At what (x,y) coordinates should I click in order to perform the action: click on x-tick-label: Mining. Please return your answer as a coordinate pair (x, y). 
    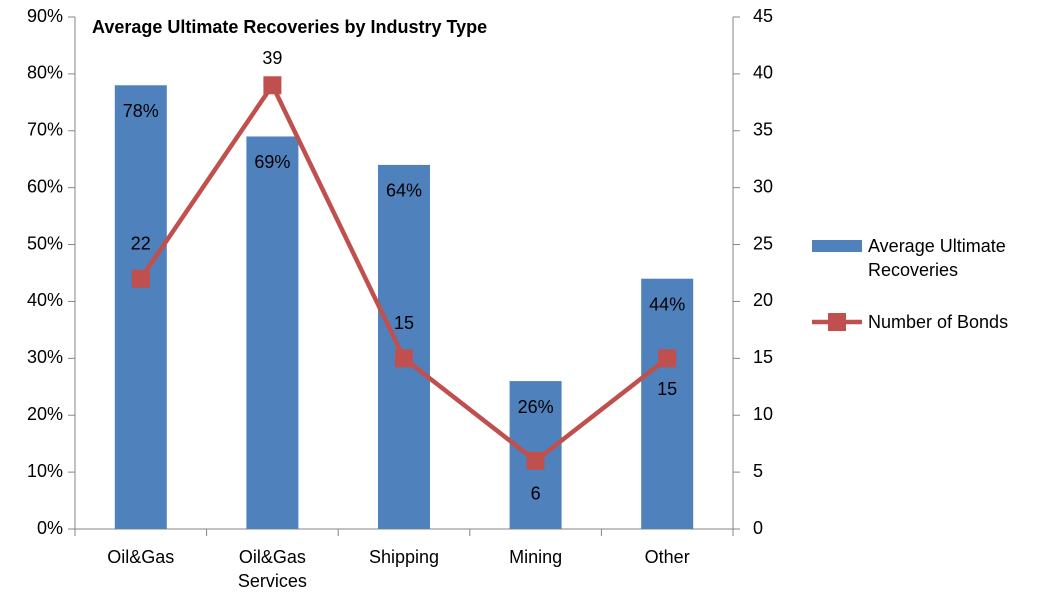
    Looking at the image, I should click on (536, 557).